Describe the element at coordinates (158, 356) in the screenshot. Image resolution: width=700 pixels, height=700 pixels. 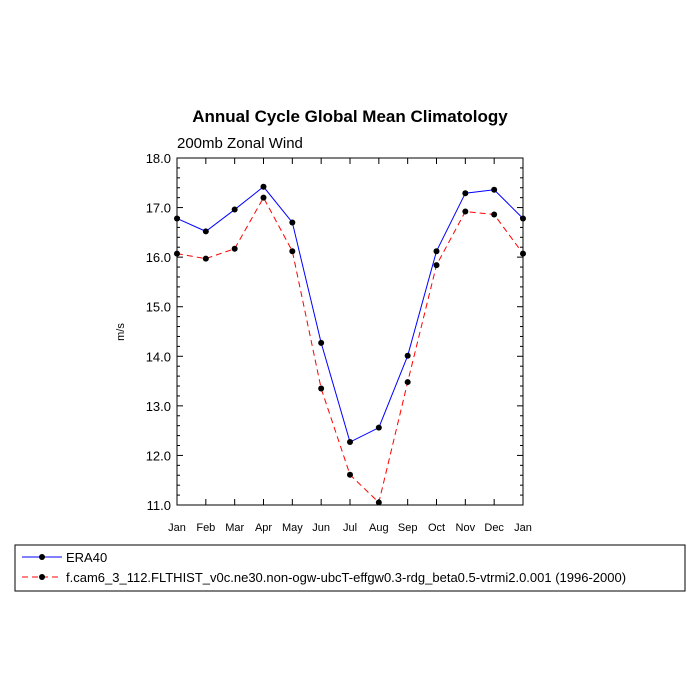
I see `y-tick-label: 14.0` at that location.